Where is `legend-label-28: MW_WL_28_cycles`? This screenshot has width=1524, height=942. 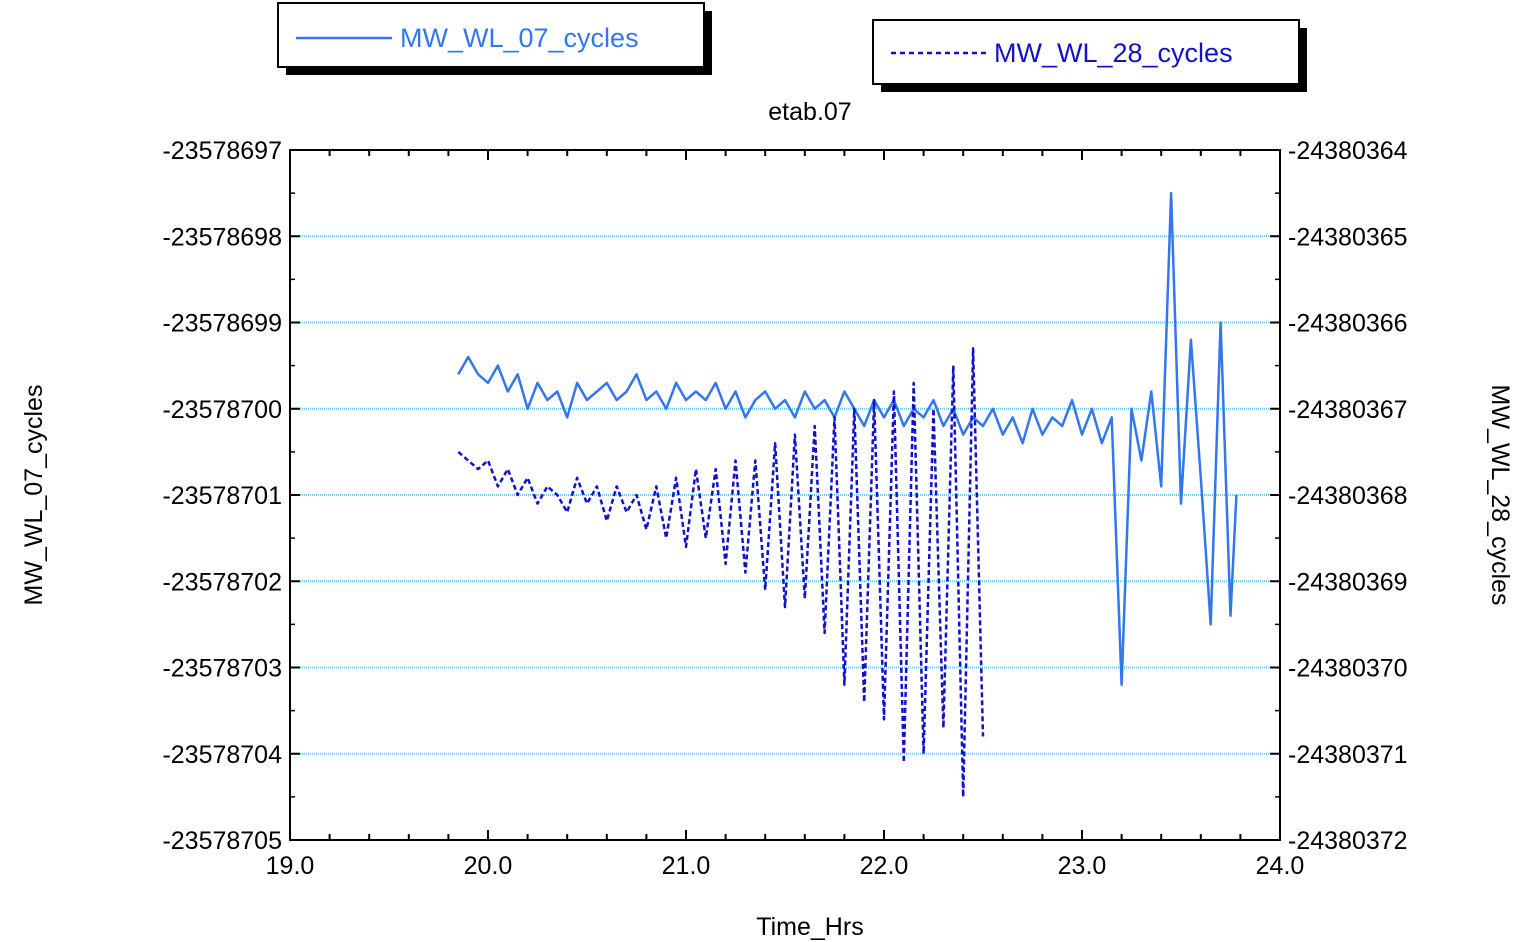
legend-label-28: MW_WL_28_cycles is located at coordinates (1113, 53).